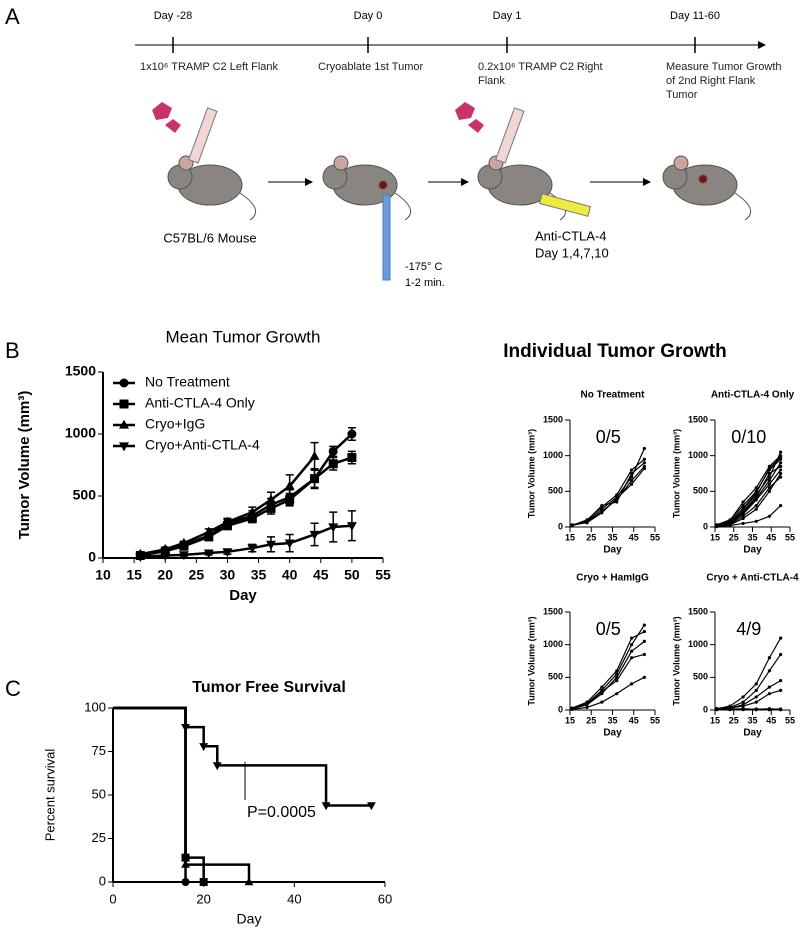  I want to click on timeline-day: Day -28, so click(173, 16).